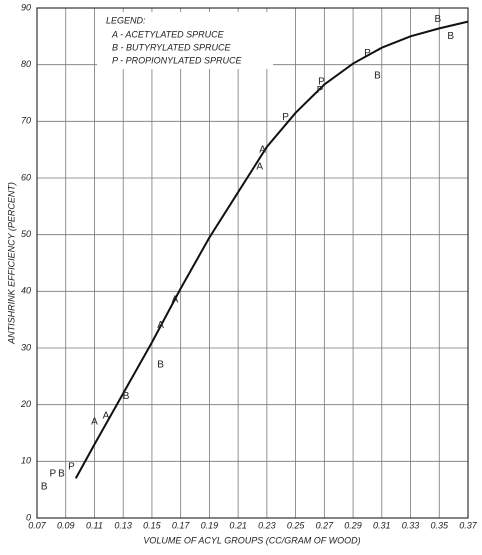 The height and width of the screenshot is (555, 482). I want to click on y-tick-label: 30, so click(26, 347).